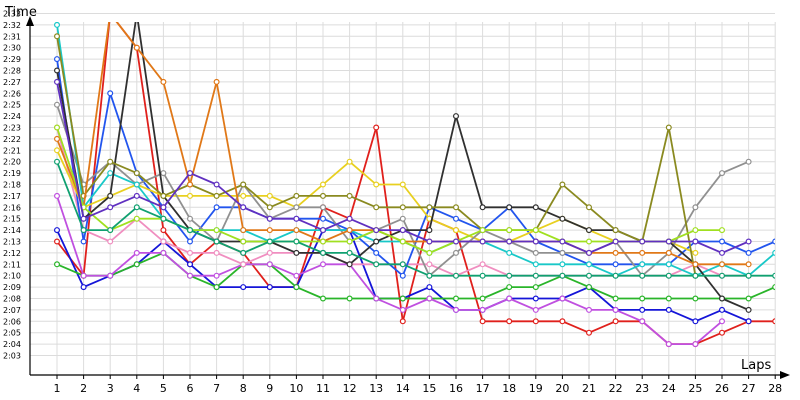 This screenshot has height=400, width=800. What do you see at coordinates (12, 139) in the screenshot?
I see `y-tick-label: 2:22` at bounding box center [12, 139].